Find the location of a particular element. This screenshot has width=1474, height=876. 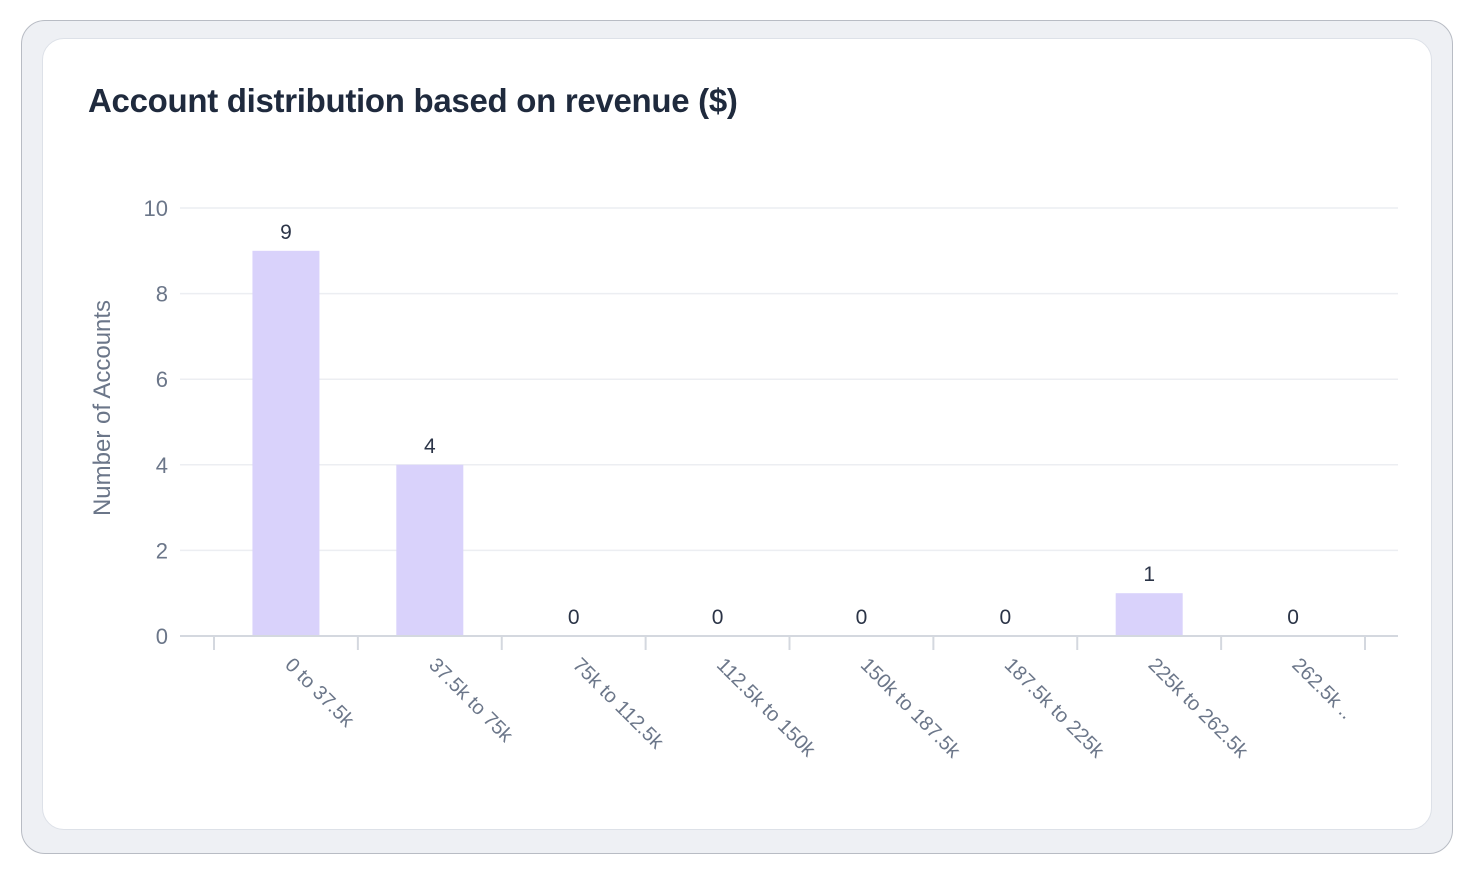

data-label: 9 is located at coordinates (286, 232).